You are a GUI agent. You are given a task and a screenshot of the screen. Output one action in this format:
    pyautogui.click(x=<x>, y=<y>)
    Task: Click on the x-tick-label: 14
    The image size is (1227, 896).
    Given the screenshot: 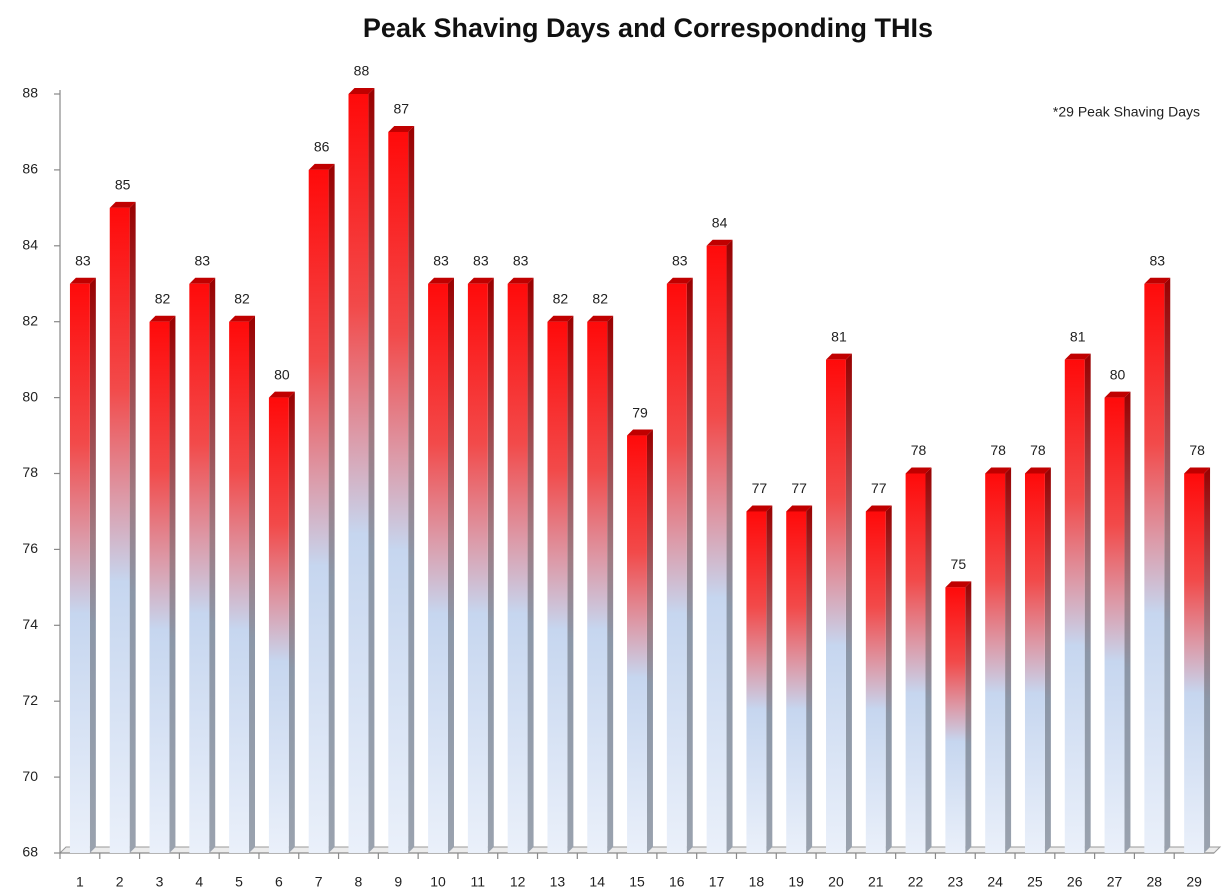 What is the action you would take?
    pyautogui.click(x=597, y=882)
    